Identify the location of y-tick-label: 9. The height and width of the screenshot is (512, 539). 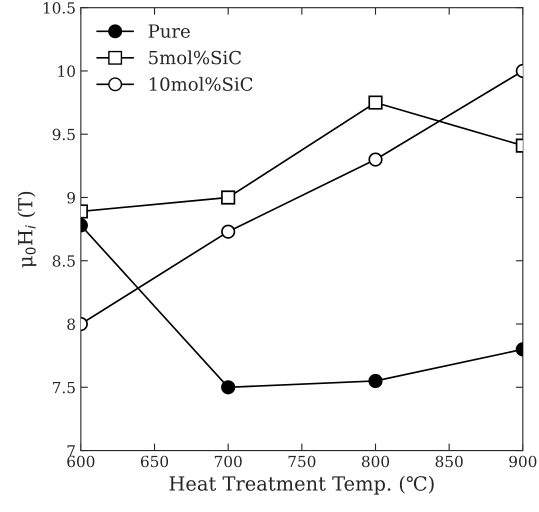
(71, 198).